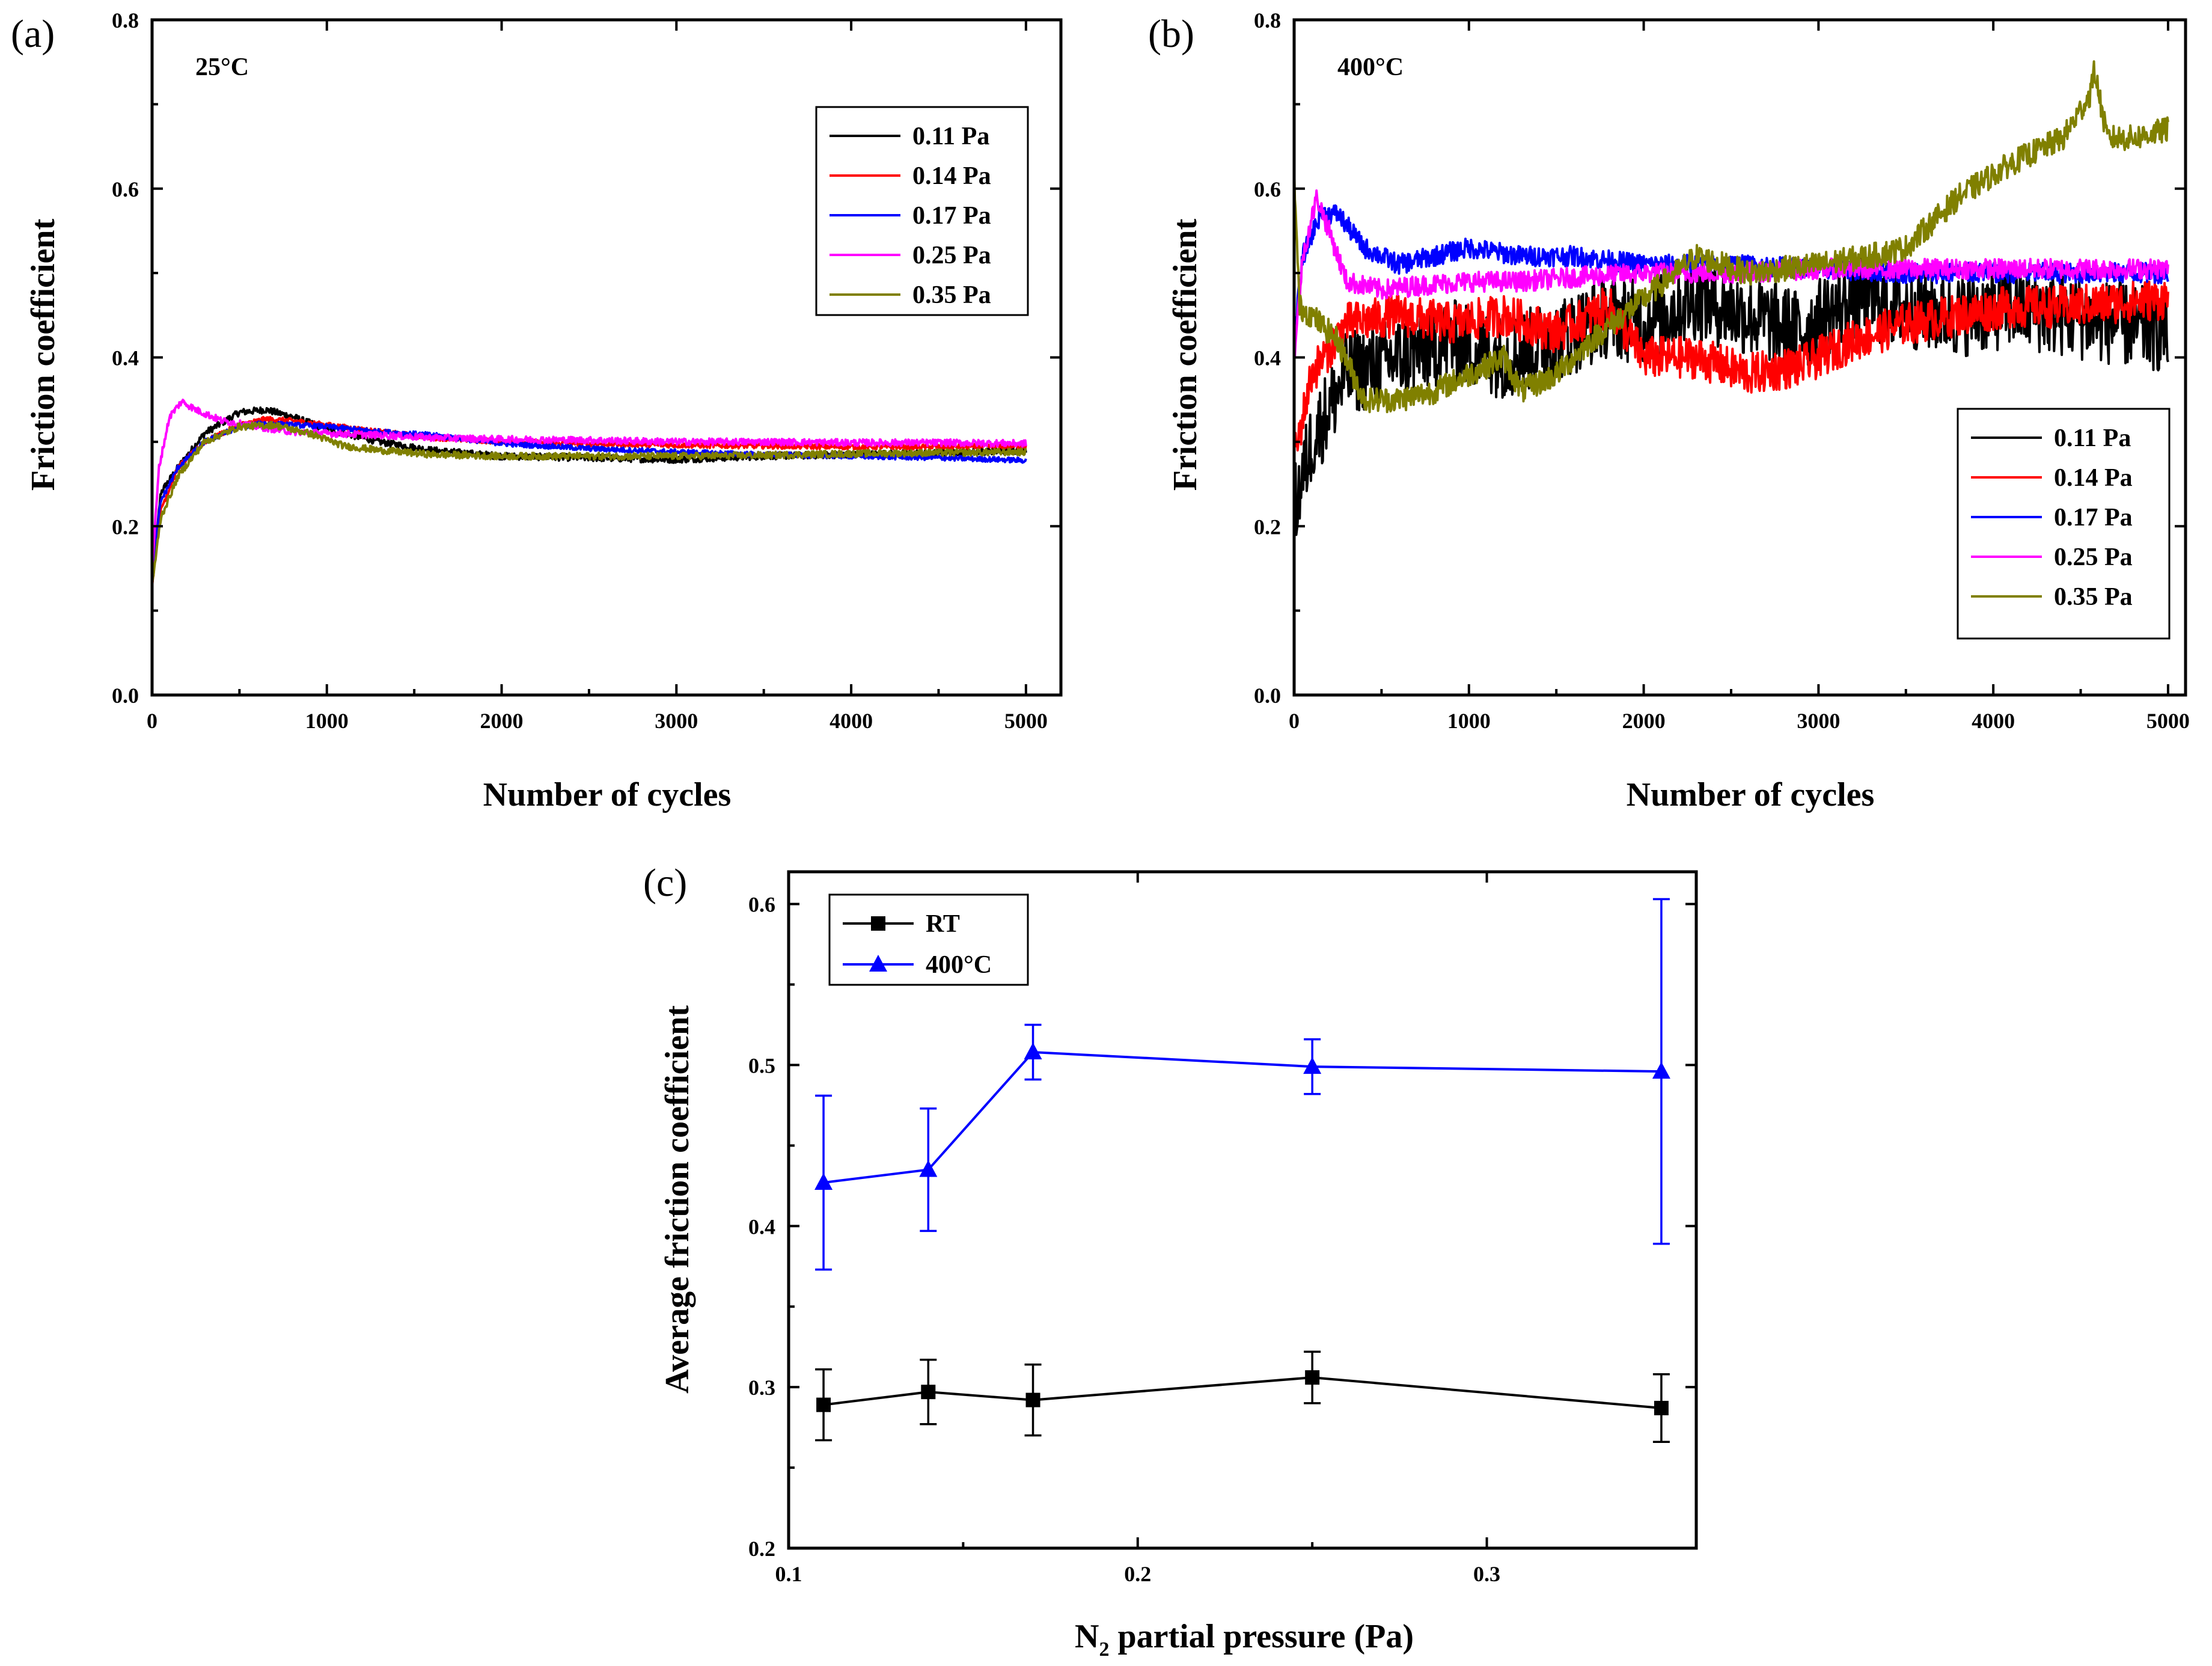 Image resolution: width=2212 pixels, height=1666 pixels. I want to click on panel-b-temperature-annotation: 400°C, so click(1370, 67).